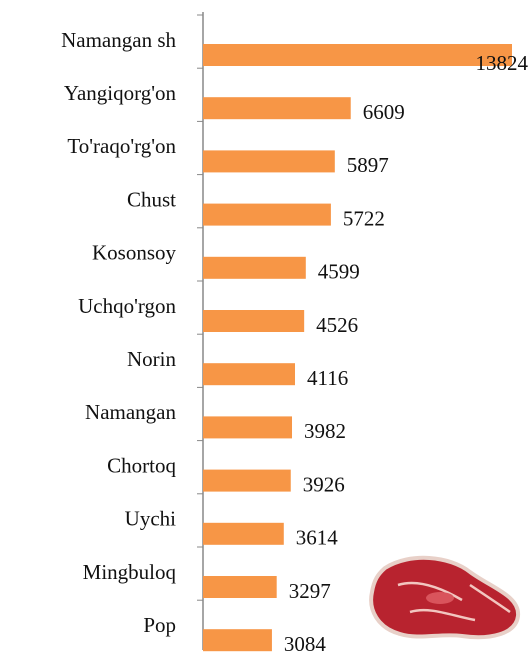  I want to click on value-label: 5722, so click(364, 218).